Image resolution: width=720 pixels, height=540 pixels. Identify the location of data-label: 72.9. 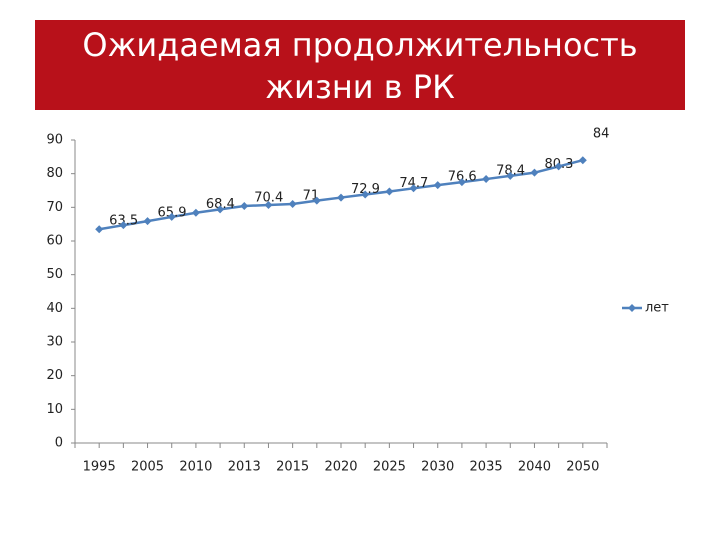
(365, 189).